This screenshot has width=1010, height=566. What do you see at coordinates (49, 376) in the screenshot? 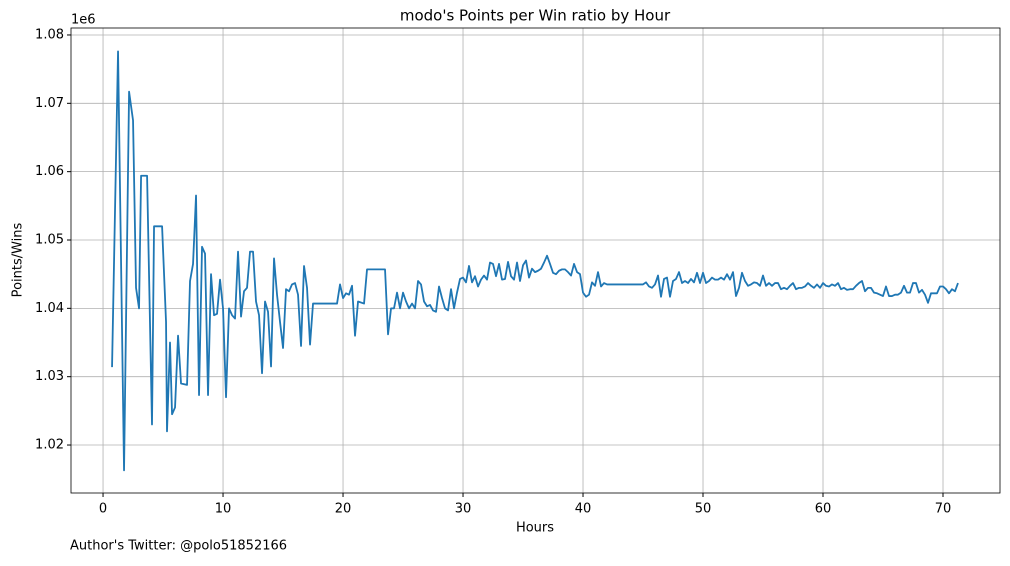
I see `y-tick-label: 1.03` at bounding box center [49, 376].